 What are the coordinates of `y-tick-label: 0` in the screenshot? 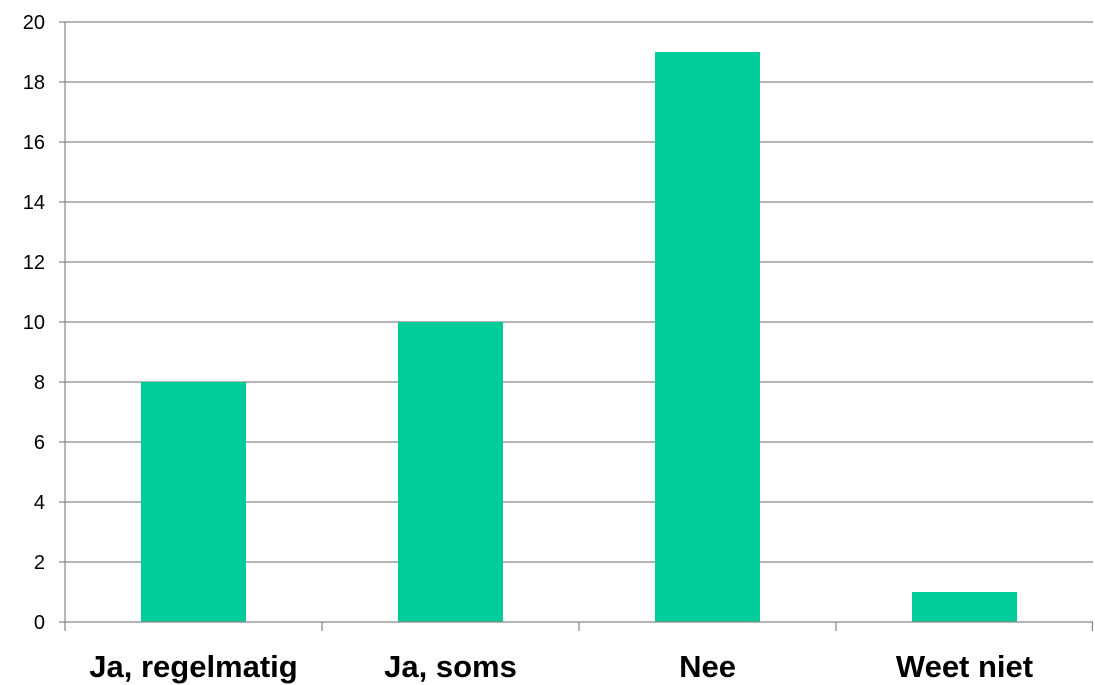 It's located at (39, 623).